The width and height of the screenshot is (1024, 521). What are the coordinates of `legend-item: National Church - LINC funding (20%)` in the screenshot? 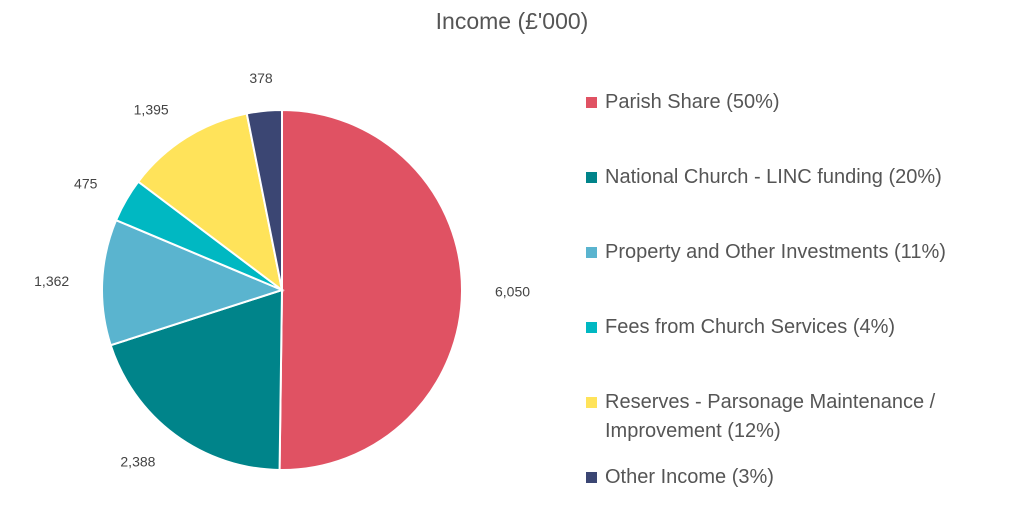 It's located at (790, 177).